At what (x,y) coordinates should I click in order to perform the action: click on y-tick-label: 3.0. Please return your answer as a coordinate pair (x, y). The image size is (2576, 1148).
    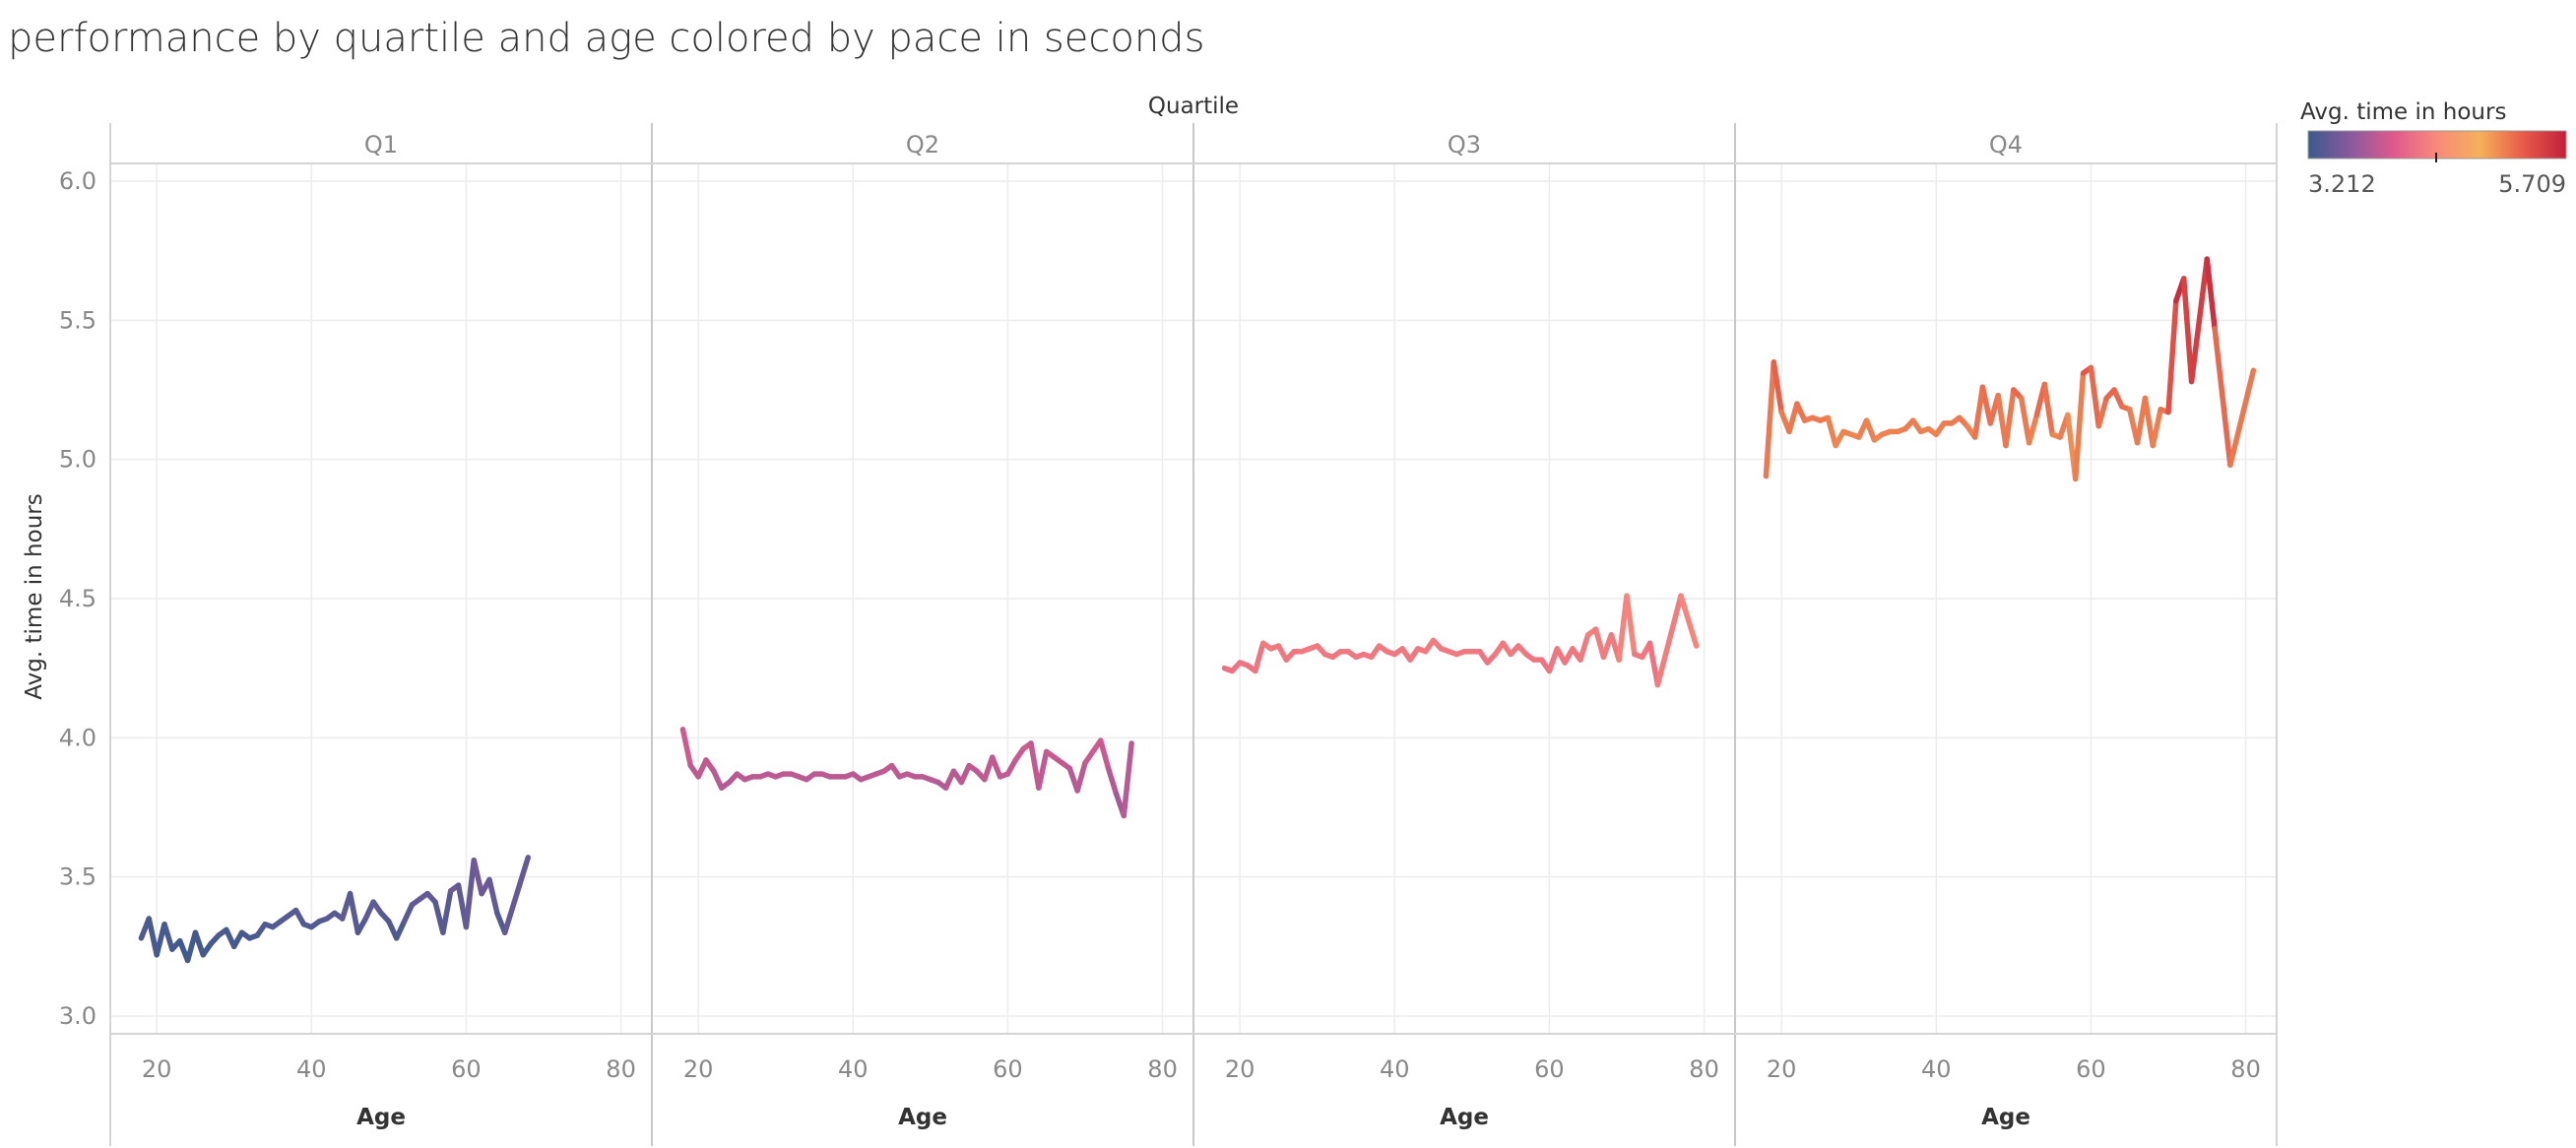
    Looking at the image, I should click on (78, 1016).